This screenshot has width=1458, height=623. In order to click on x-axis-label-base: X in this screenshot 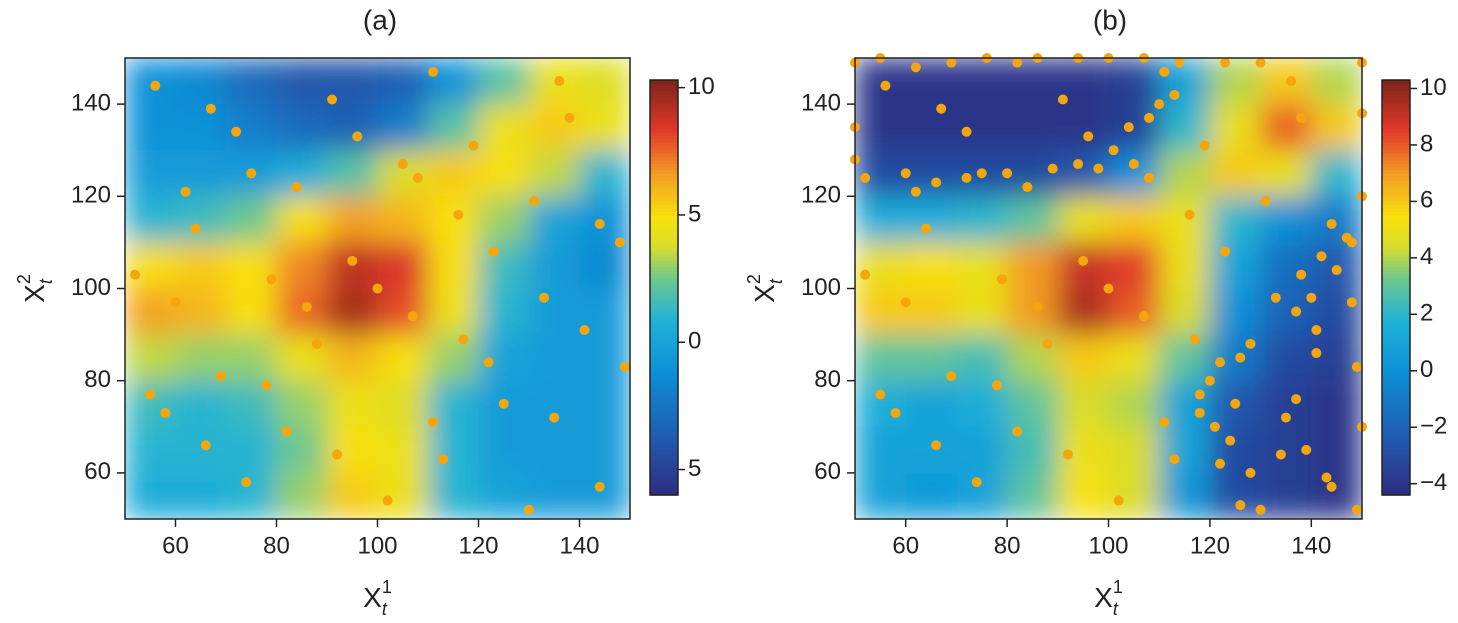, I will do `click(1103, 597)`.